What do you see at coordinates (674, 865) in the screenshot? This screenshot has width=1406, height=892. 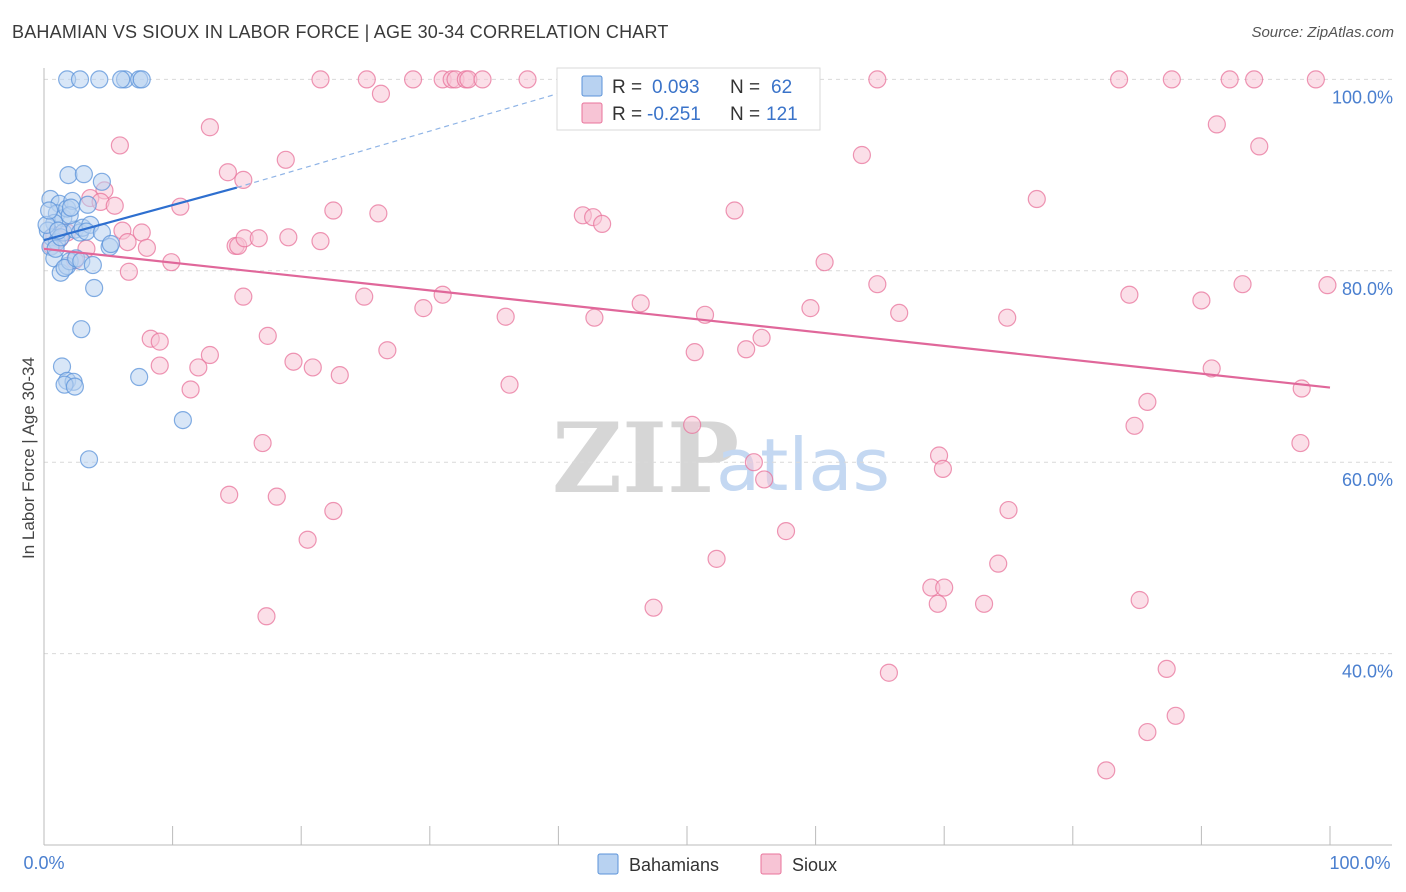 I see `bottom-legend-bahamians: Bahamians` at bounding box center [674, 865].